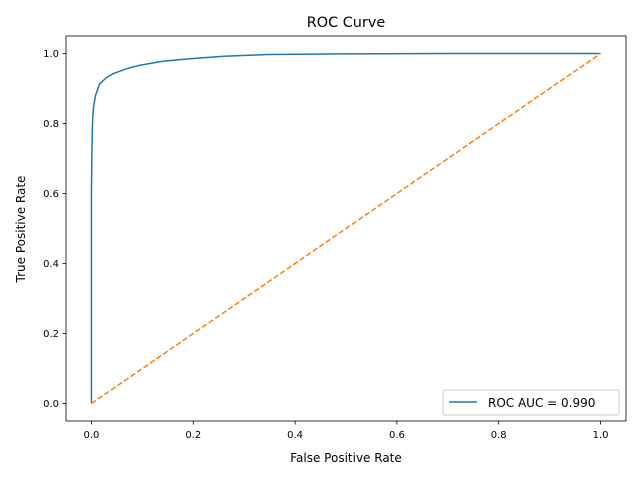 This screenshot has width=640, height=484. What do you see at coordinates (397, 435) in the screenshot?
I see `x-tick-label: 0.6` at bounding box center [397, 435].